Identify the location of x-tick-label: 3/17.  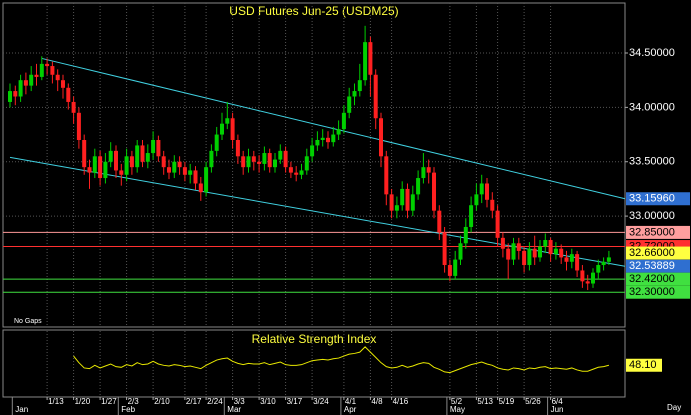
(295, 401).